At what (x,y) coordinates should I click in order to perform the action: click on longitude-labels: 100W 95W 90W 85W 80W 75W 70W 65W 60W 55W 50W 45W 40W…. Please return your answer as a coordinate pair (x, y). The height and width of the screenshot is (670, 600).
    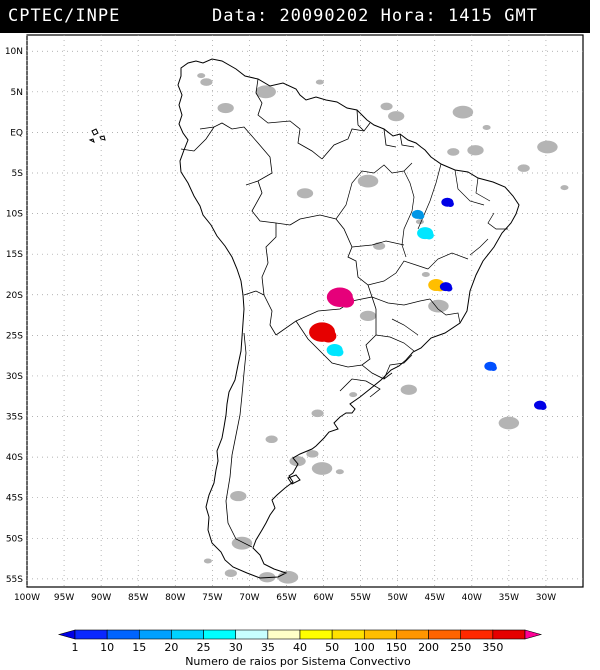
    Looking at the image, I should click on (285, 598).